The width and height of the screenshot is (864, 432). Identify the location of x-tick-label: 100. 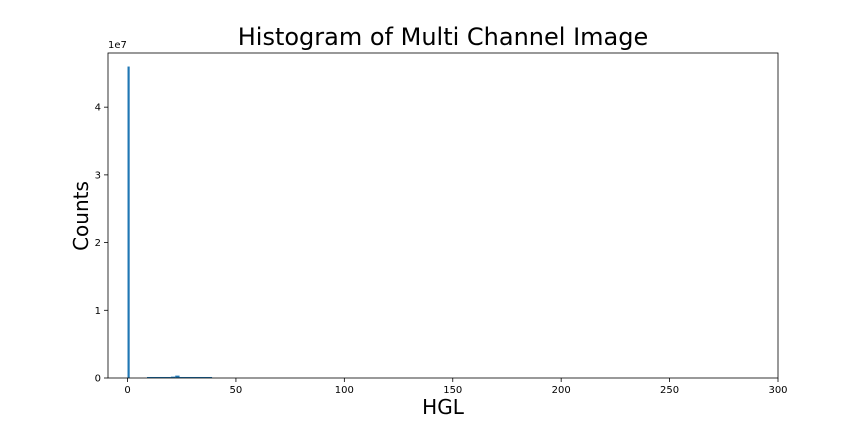
(344, 390).